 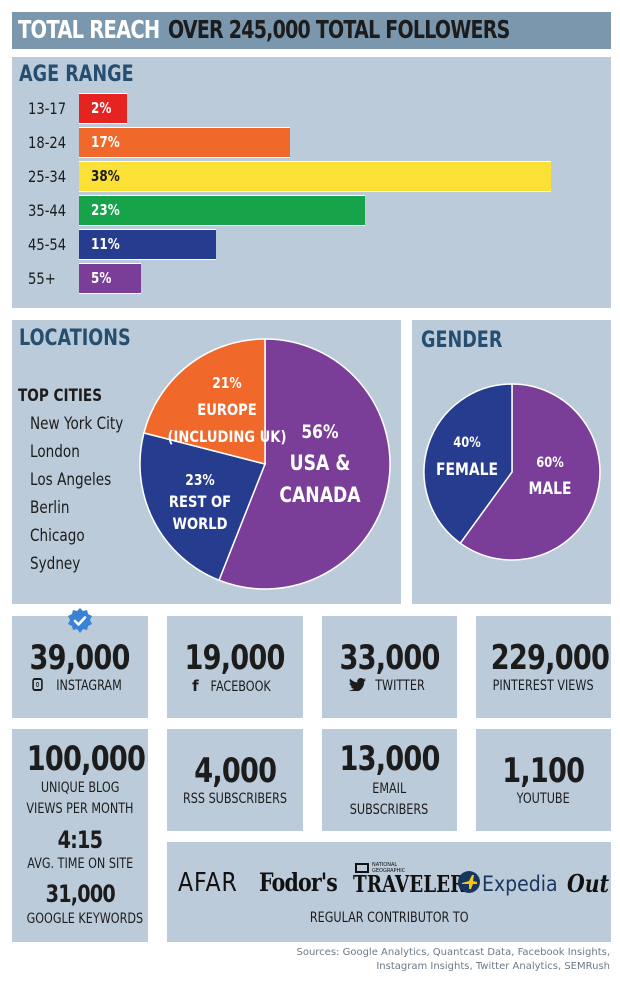 I want to click on youtube-value: 1,100, so click(x=543, y=771).